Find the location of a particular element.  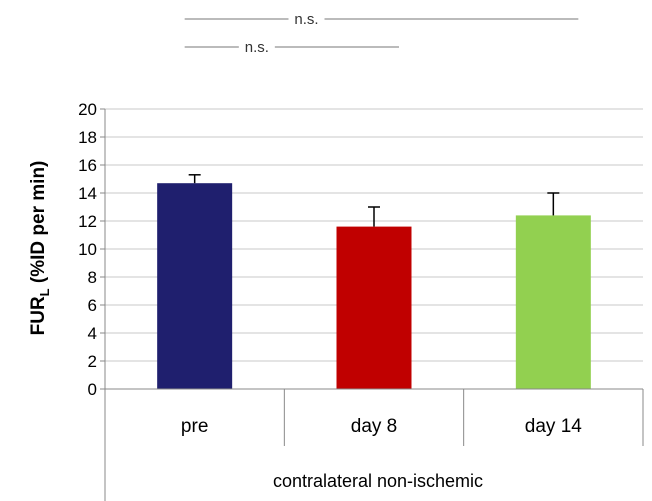

y-tick-labels: 0 2 4 6 8 10 12 14 16 18 20 is located at coordinates (87, 249).